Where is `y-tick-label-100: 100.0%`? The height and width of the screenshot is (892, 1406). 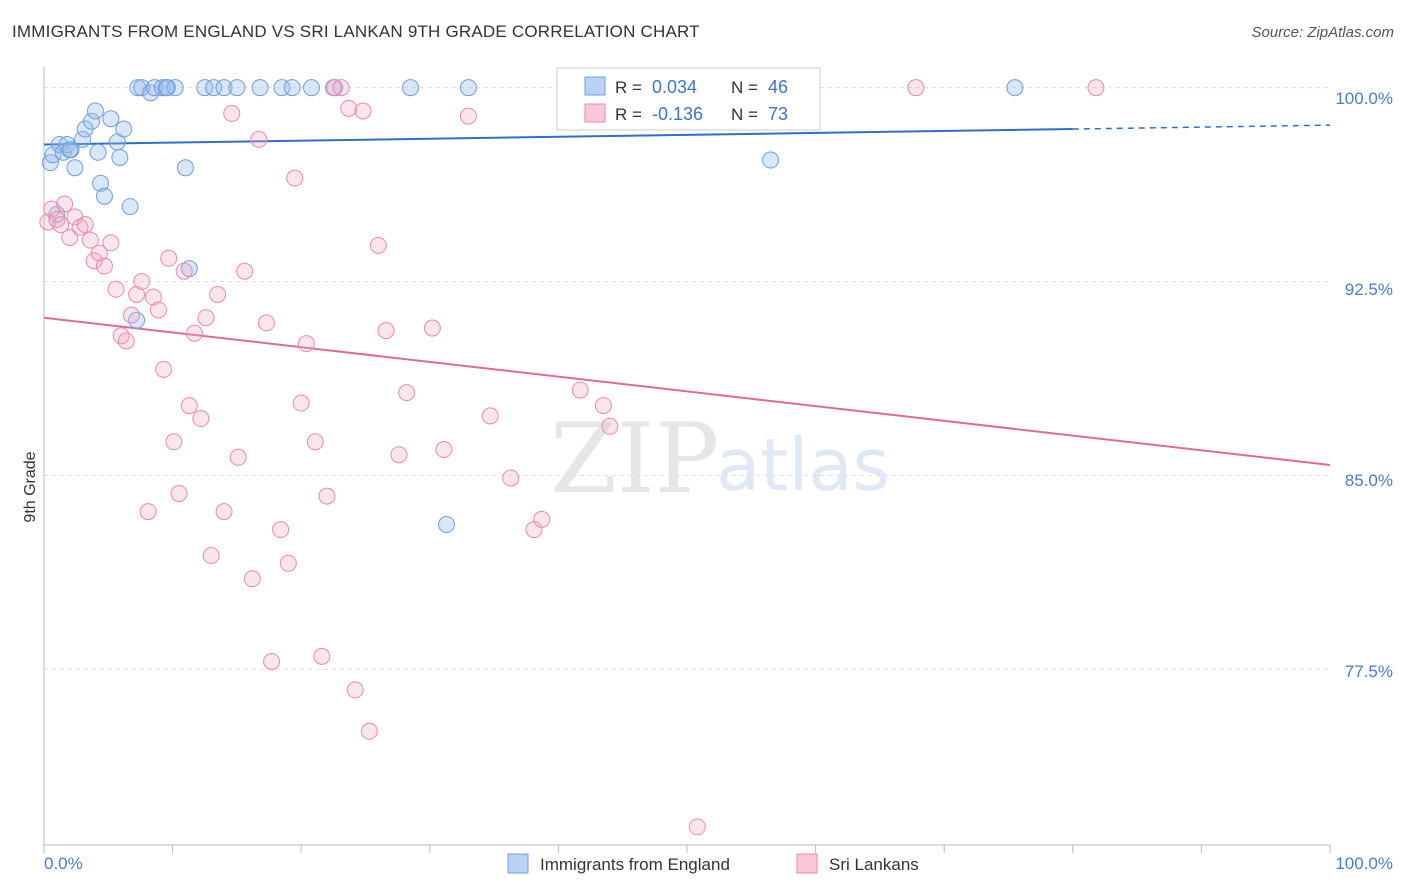 y-tick-label-100: 100.0% is located at coordinates (1364, 98).